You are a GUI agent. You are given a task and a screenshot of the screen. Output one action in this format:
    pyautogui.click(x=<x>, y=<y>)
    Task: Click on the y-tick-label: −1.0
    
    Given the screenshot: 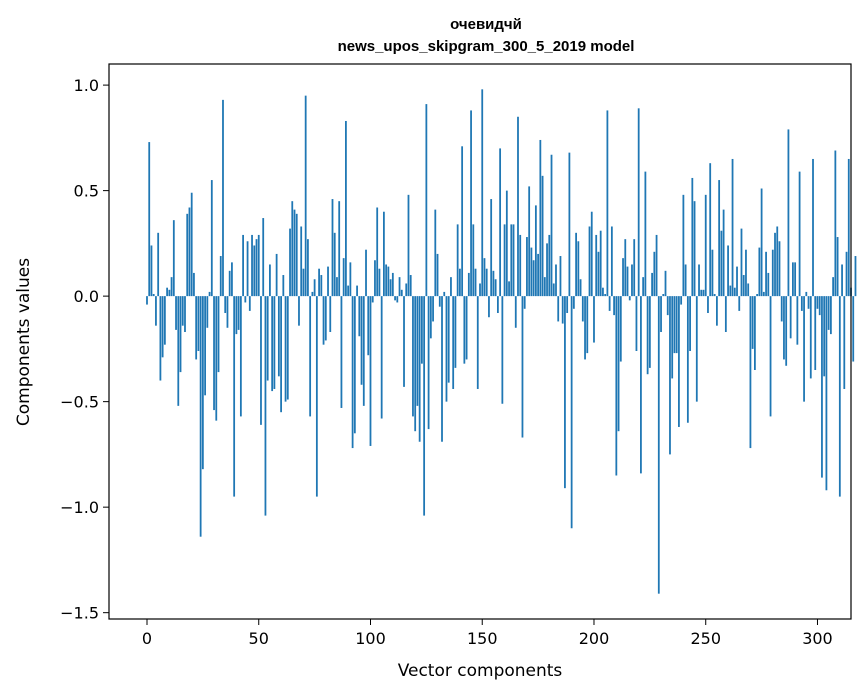 What is the action you would take?
    pyautogui.click(x=79, y=507)
    